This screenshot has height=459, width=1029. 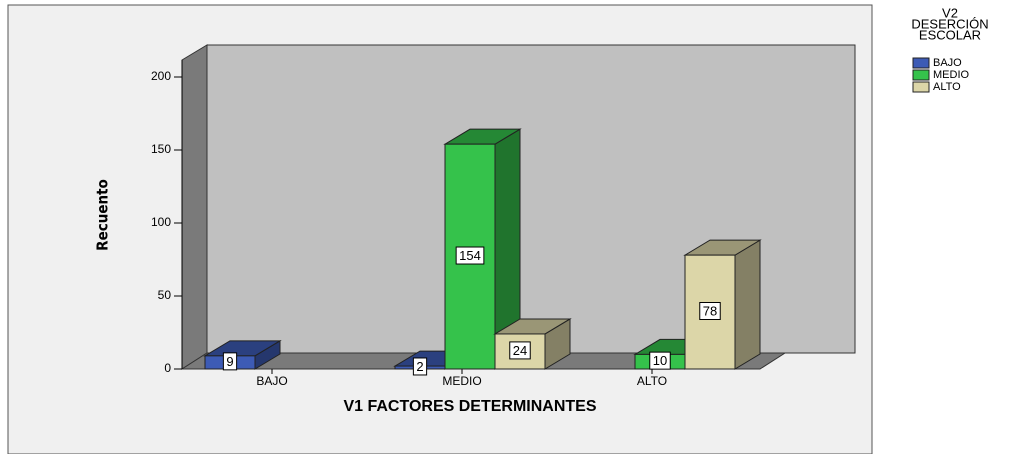 I want to click on value-label: 9, so click(x=229, y=361).